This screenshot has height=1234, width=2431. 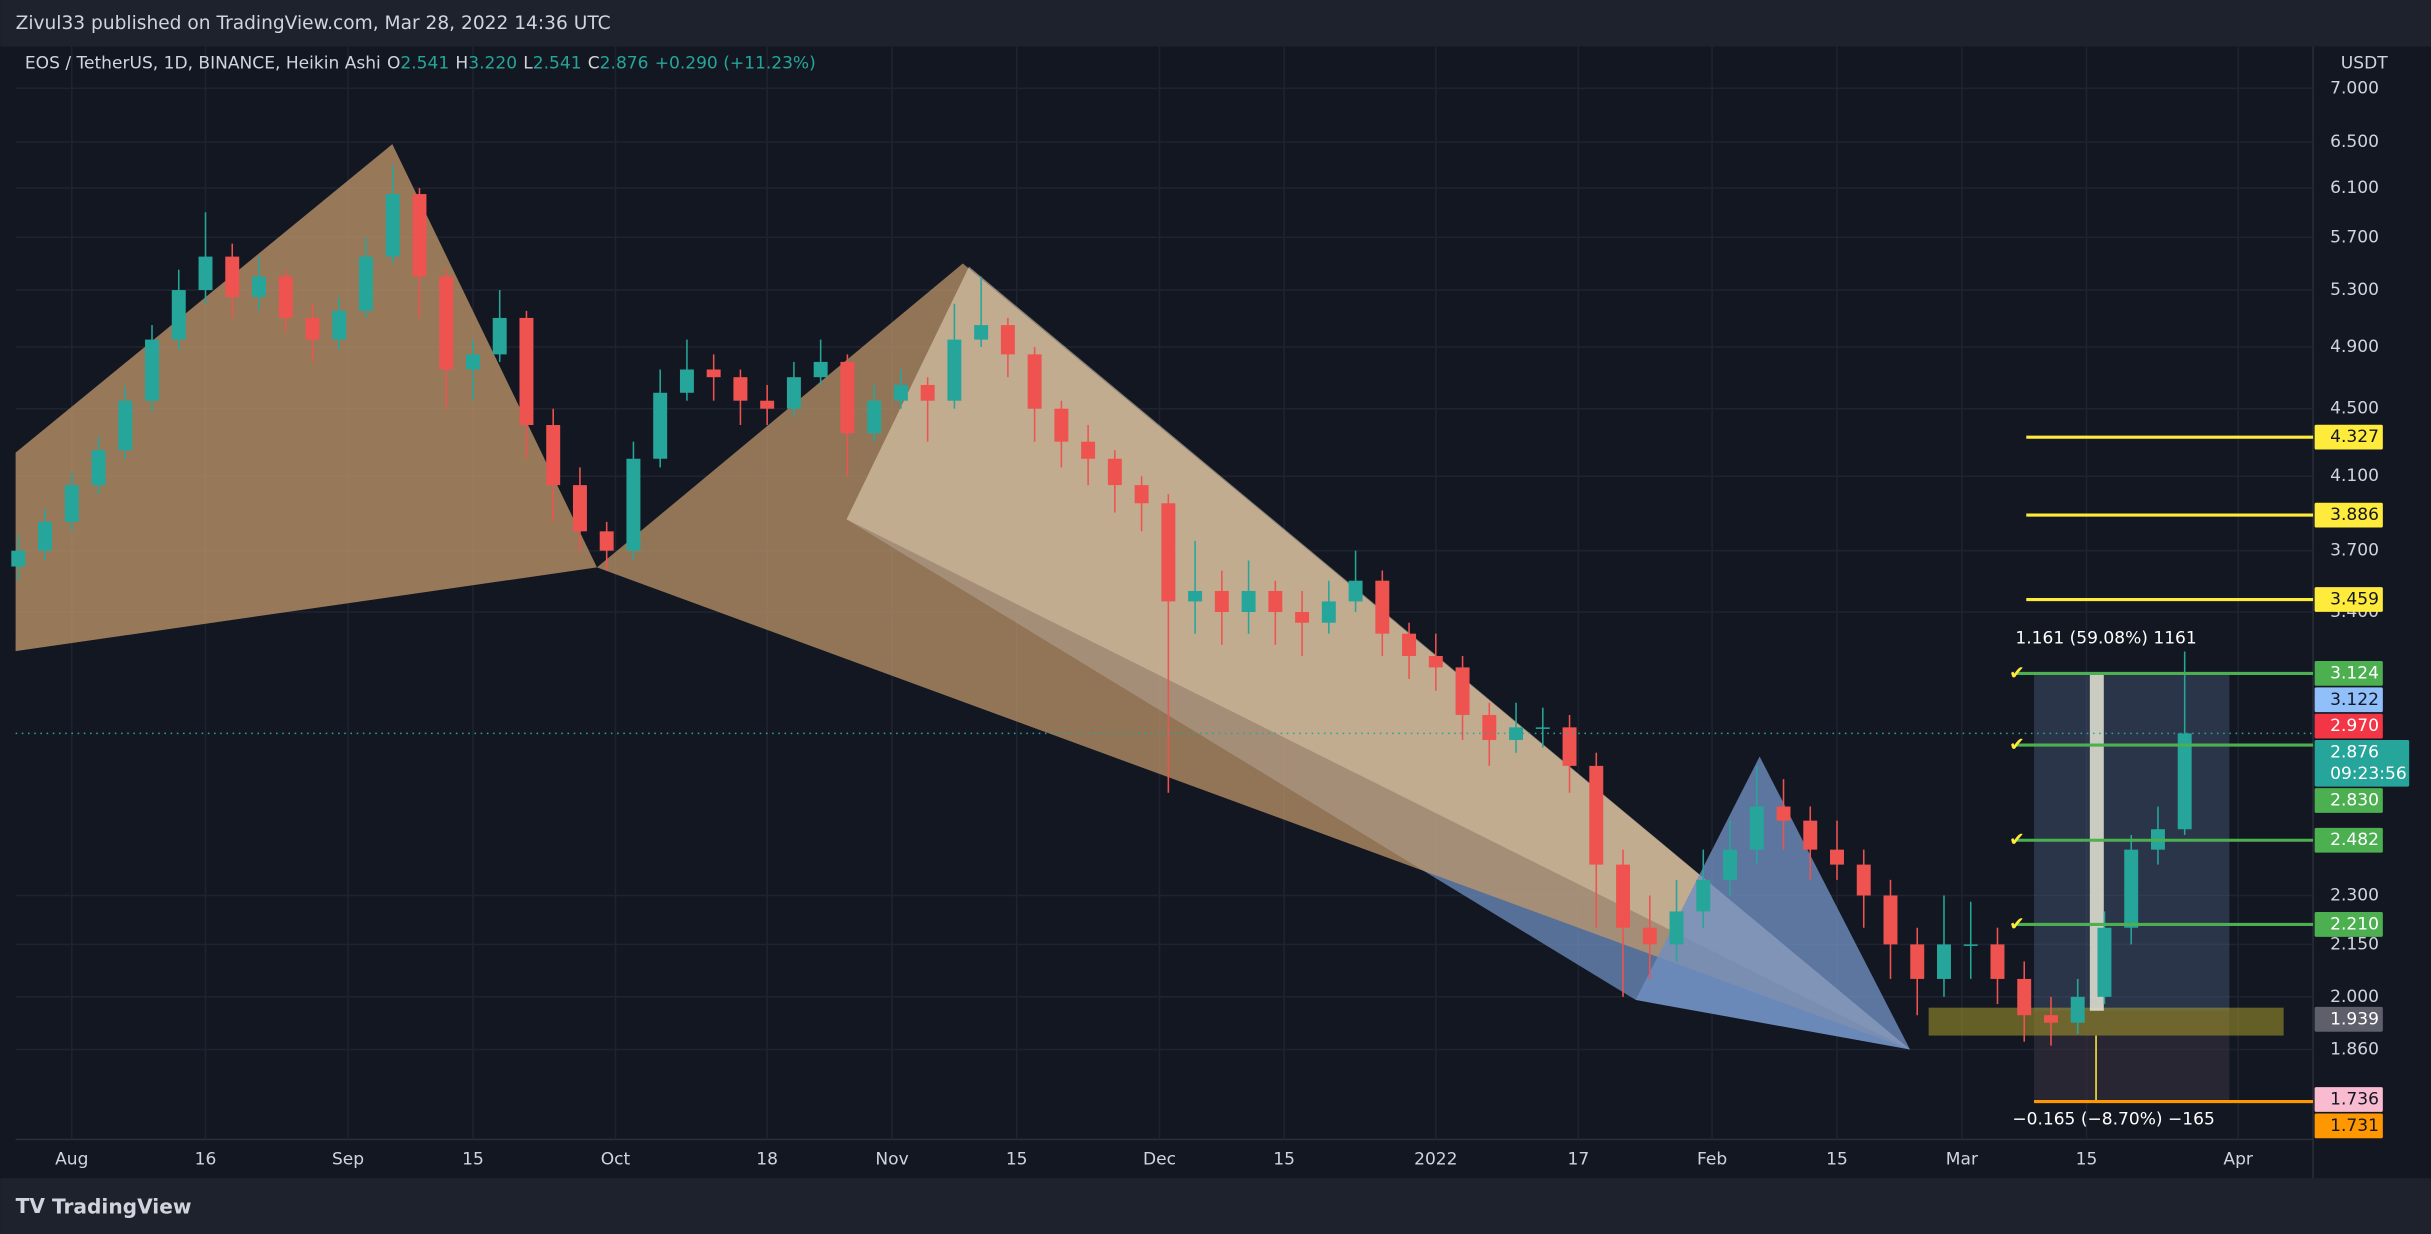 I want to click on x-tick-label: Oct, so click(x=616, y=1160).